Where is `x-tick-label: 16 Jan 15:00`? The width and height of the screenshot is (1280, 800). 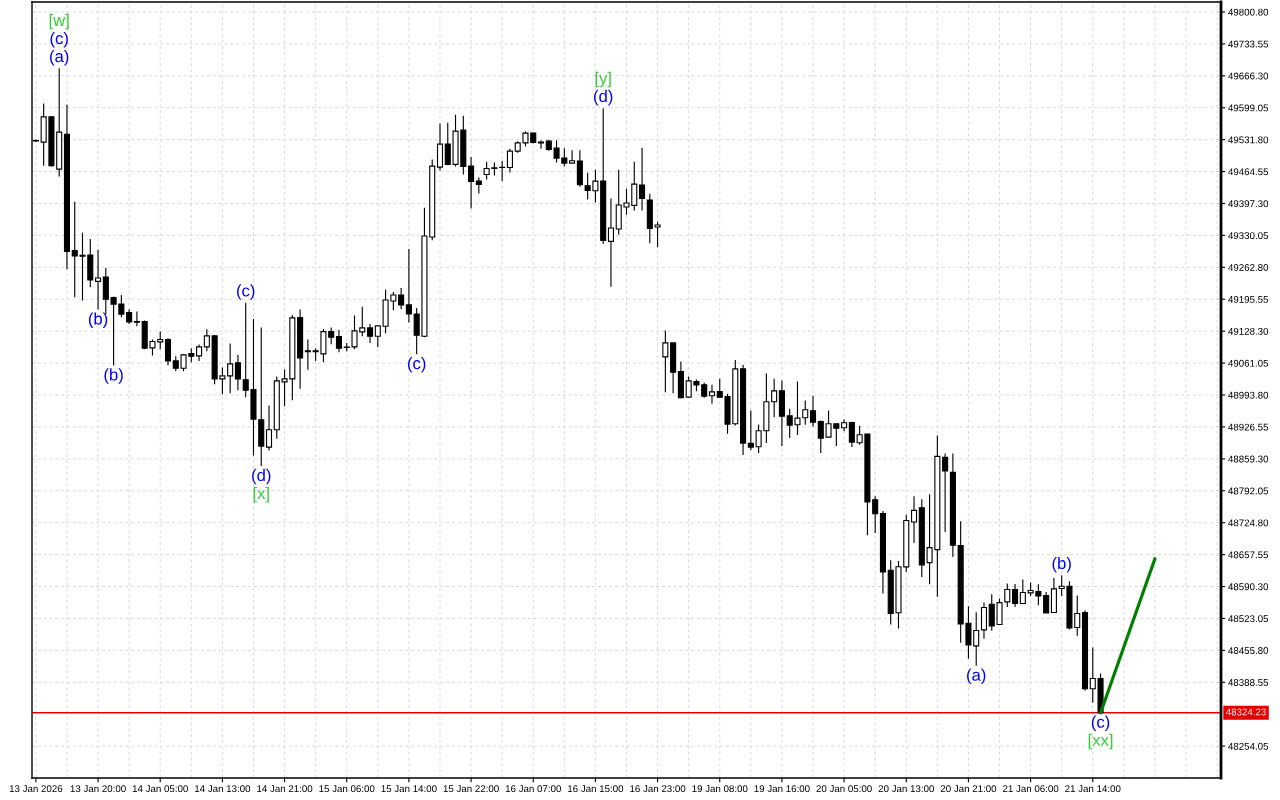
x-tick-label: 16 Jan 15:00 is located at coordinates (596, 789).